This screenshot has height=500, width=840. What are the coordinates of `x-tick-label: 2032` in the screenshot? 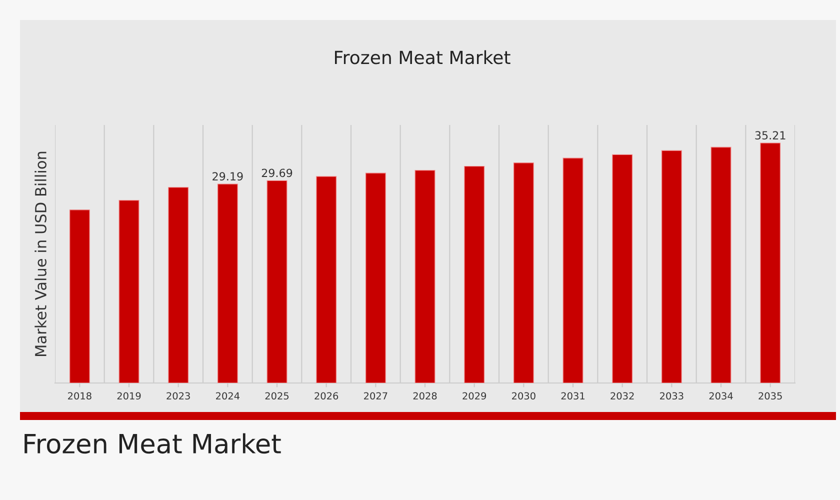 It's located at (622, 396).